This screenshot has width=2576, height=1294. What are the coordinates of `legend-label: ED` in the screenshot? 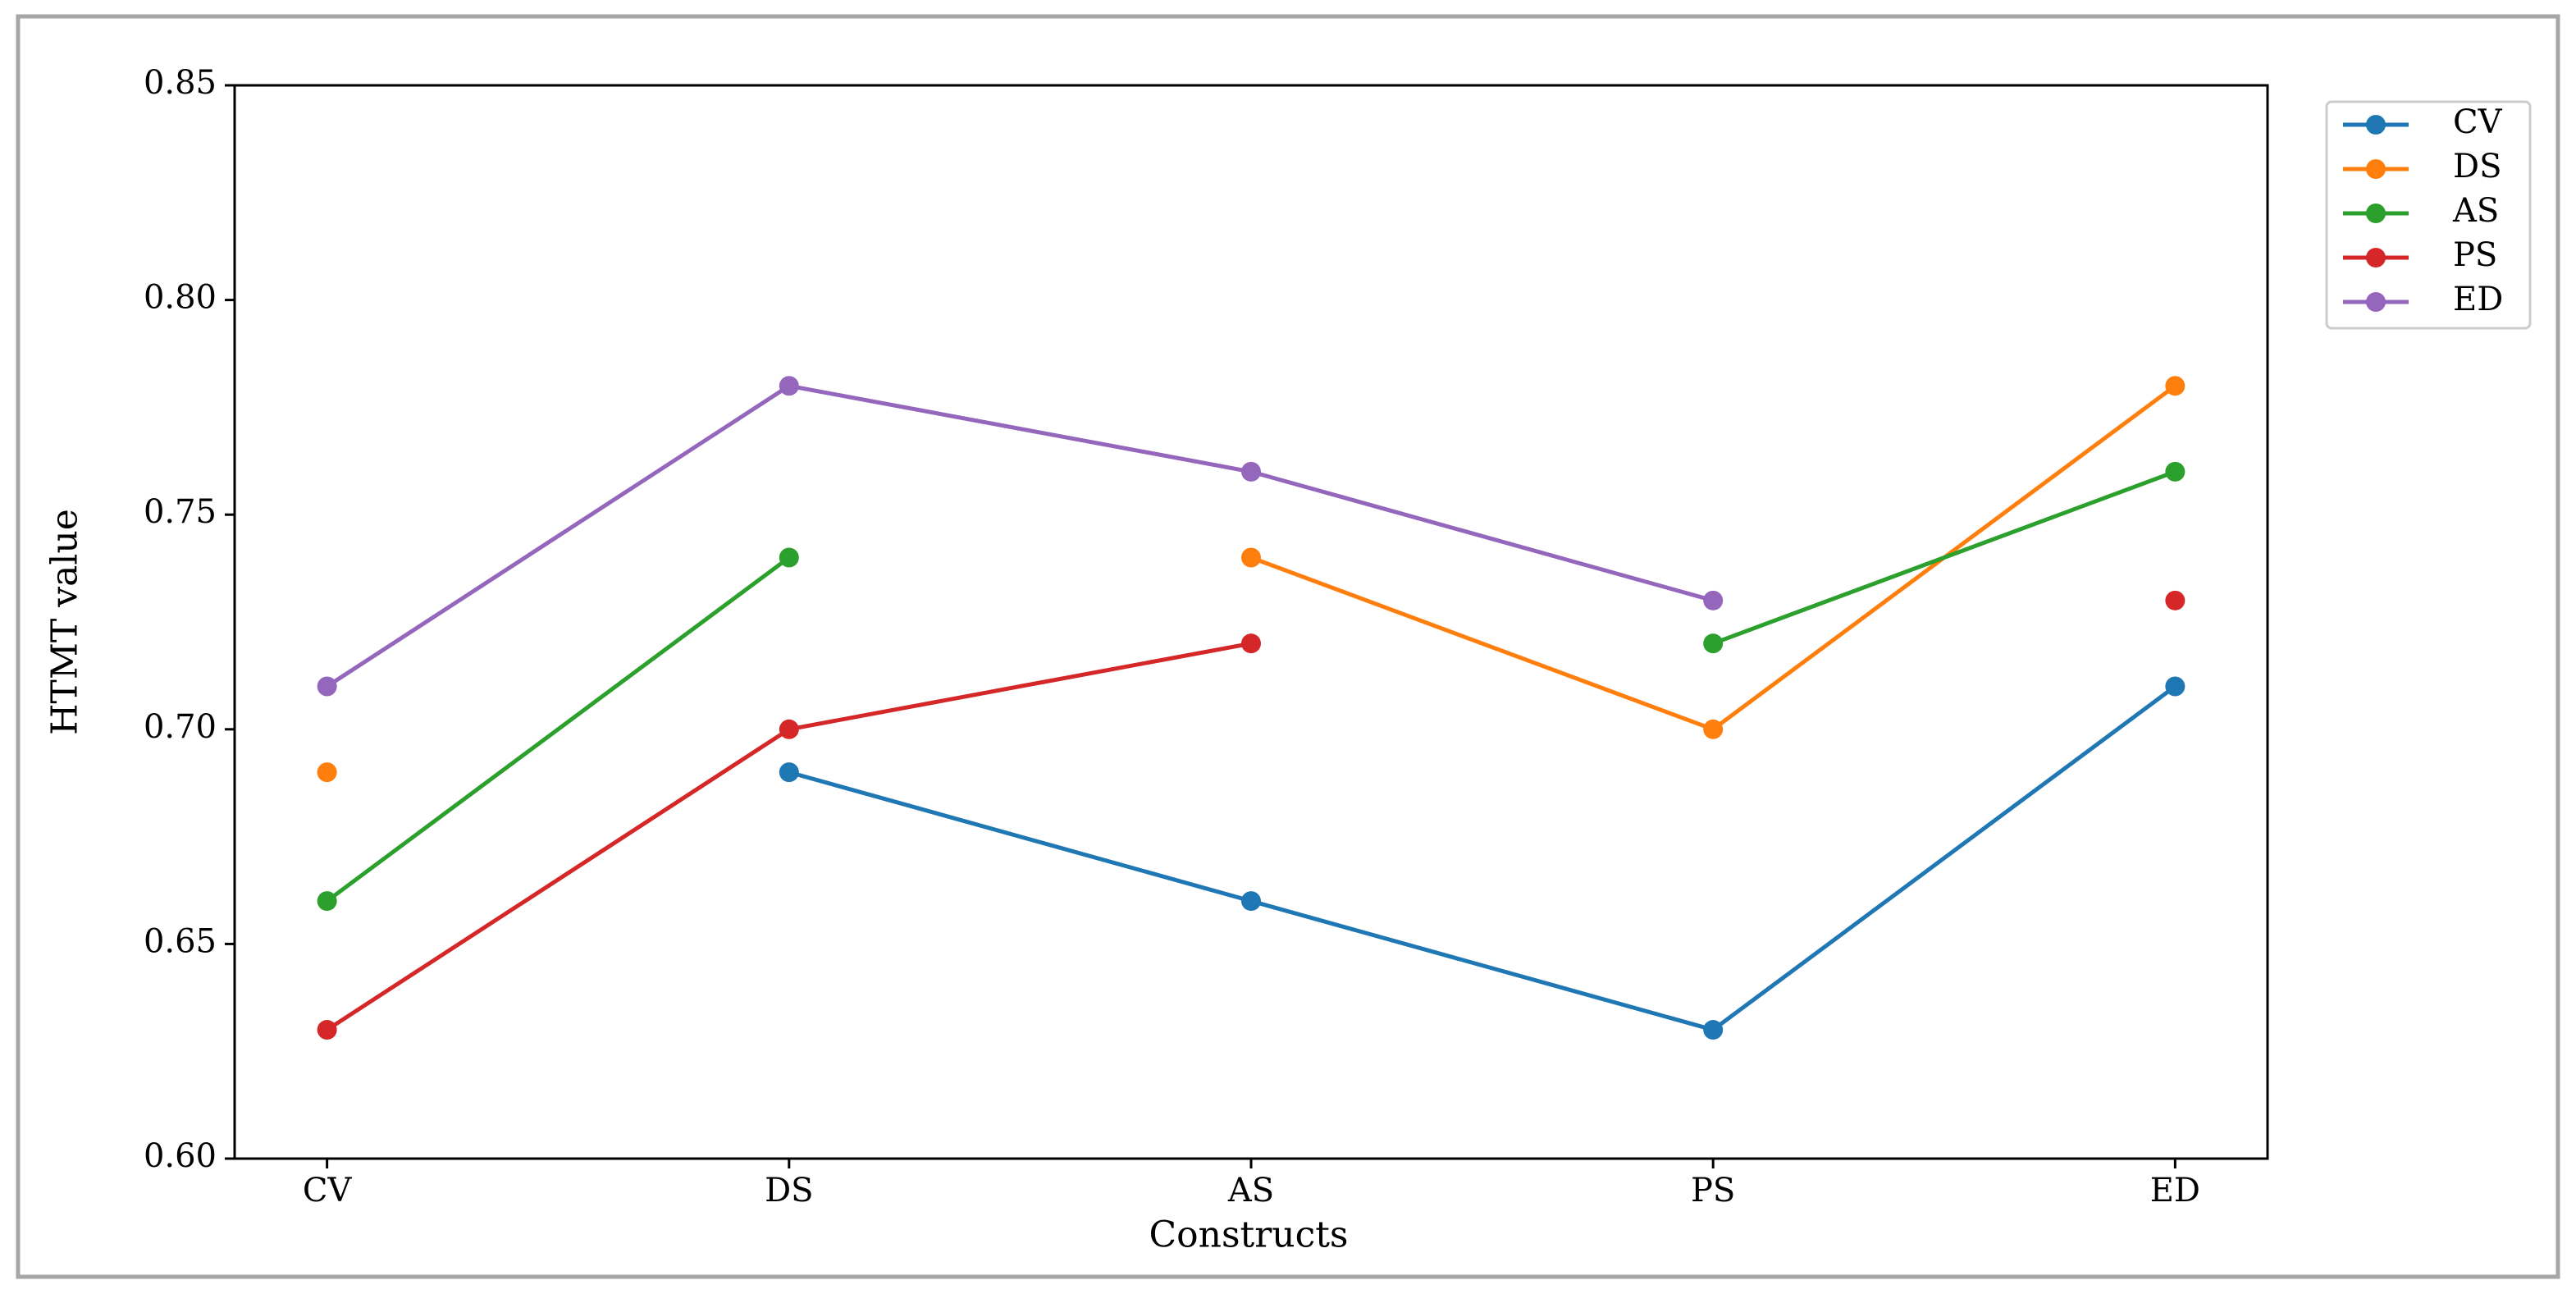 It's located at (2478, 299).